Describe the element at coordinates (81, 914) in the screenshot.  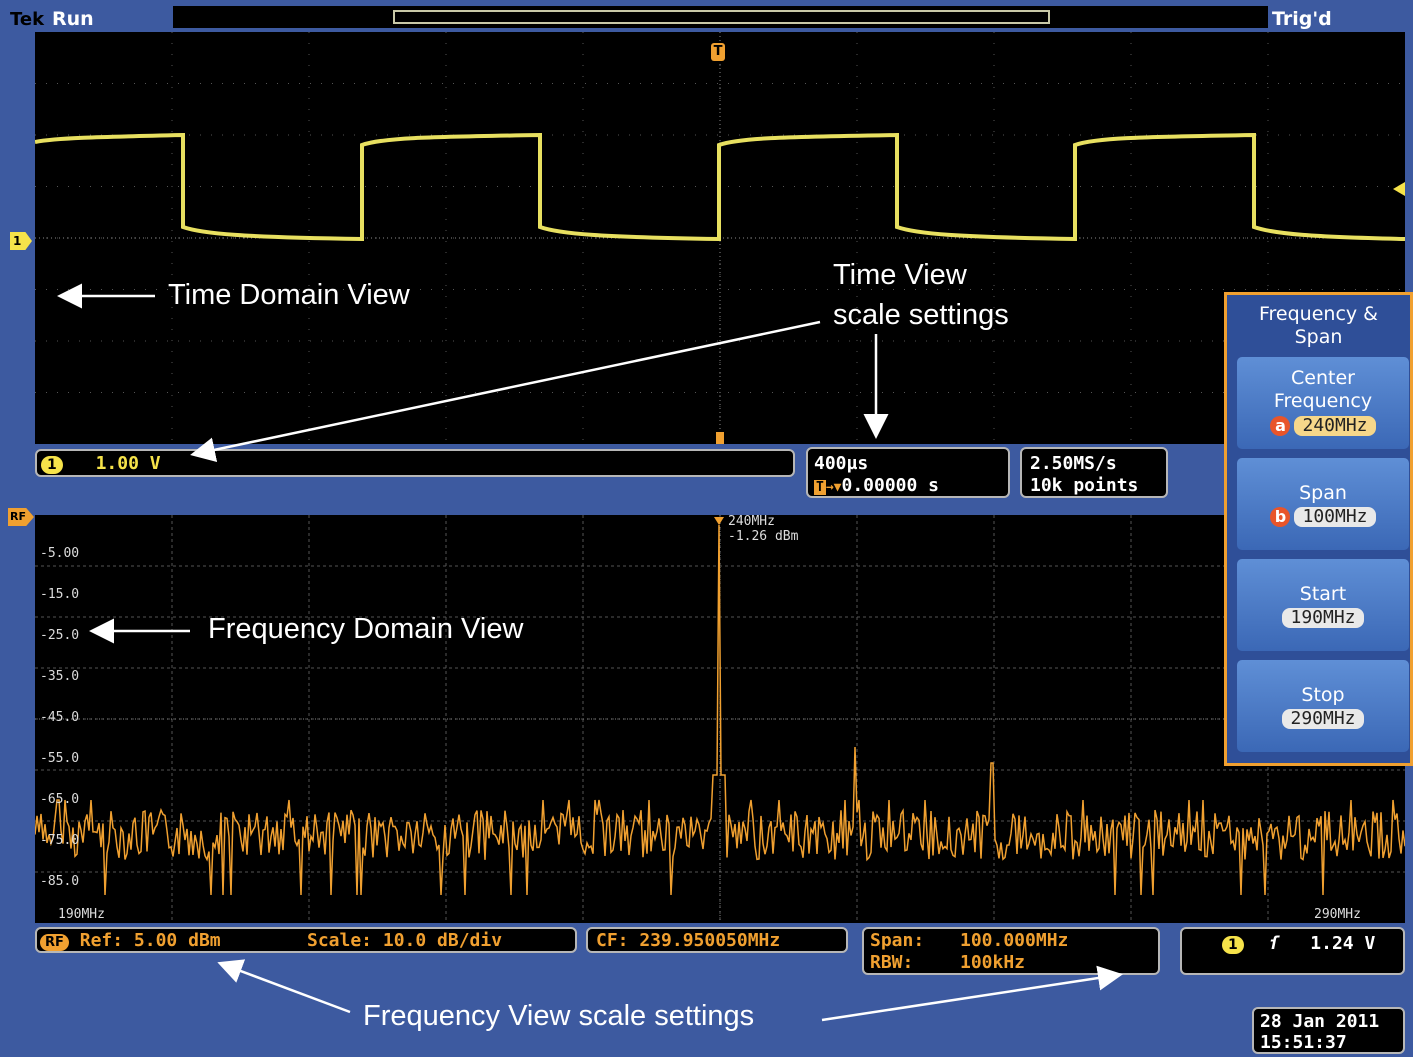
I see `start-frequency-label: 190MHz` at that location.